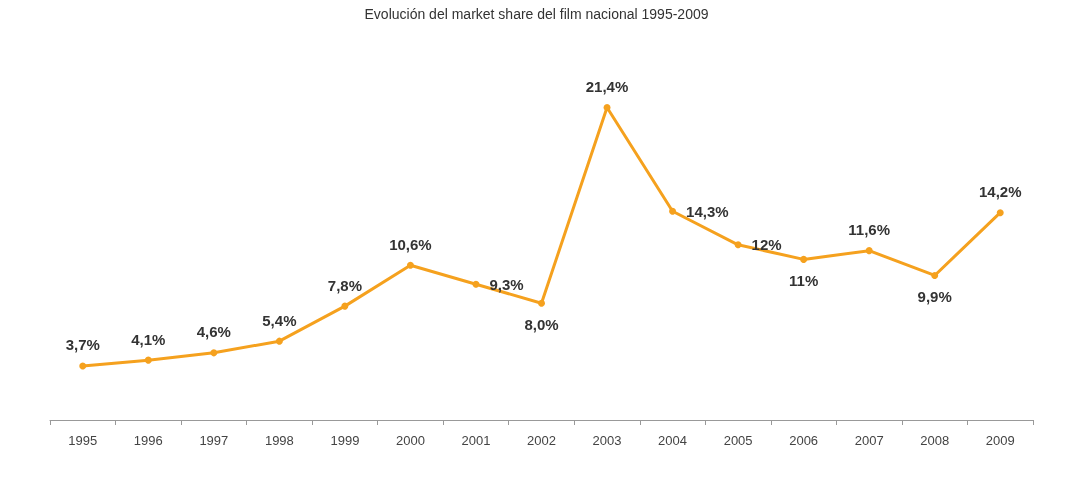  Describe the element at coordinates (804, 440) in the screenshot. I see `x-tick-label: 2006` at that location.